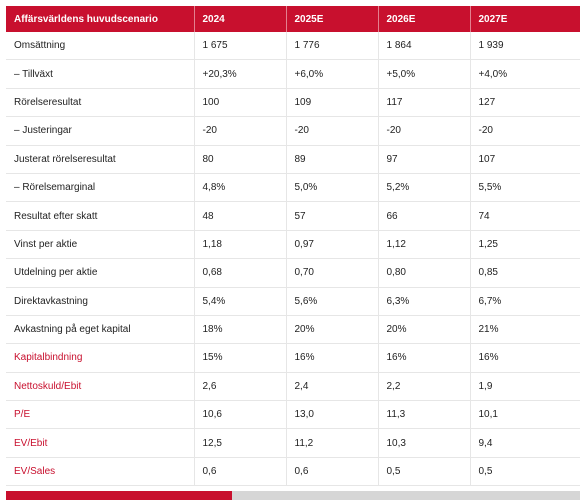 The width and height of the screenshot is (584, 500). What do you see at coordinates (100, 46) in the screenshot?
I see `row-label-cell: Omsättning` at bounding box center [100, 46].